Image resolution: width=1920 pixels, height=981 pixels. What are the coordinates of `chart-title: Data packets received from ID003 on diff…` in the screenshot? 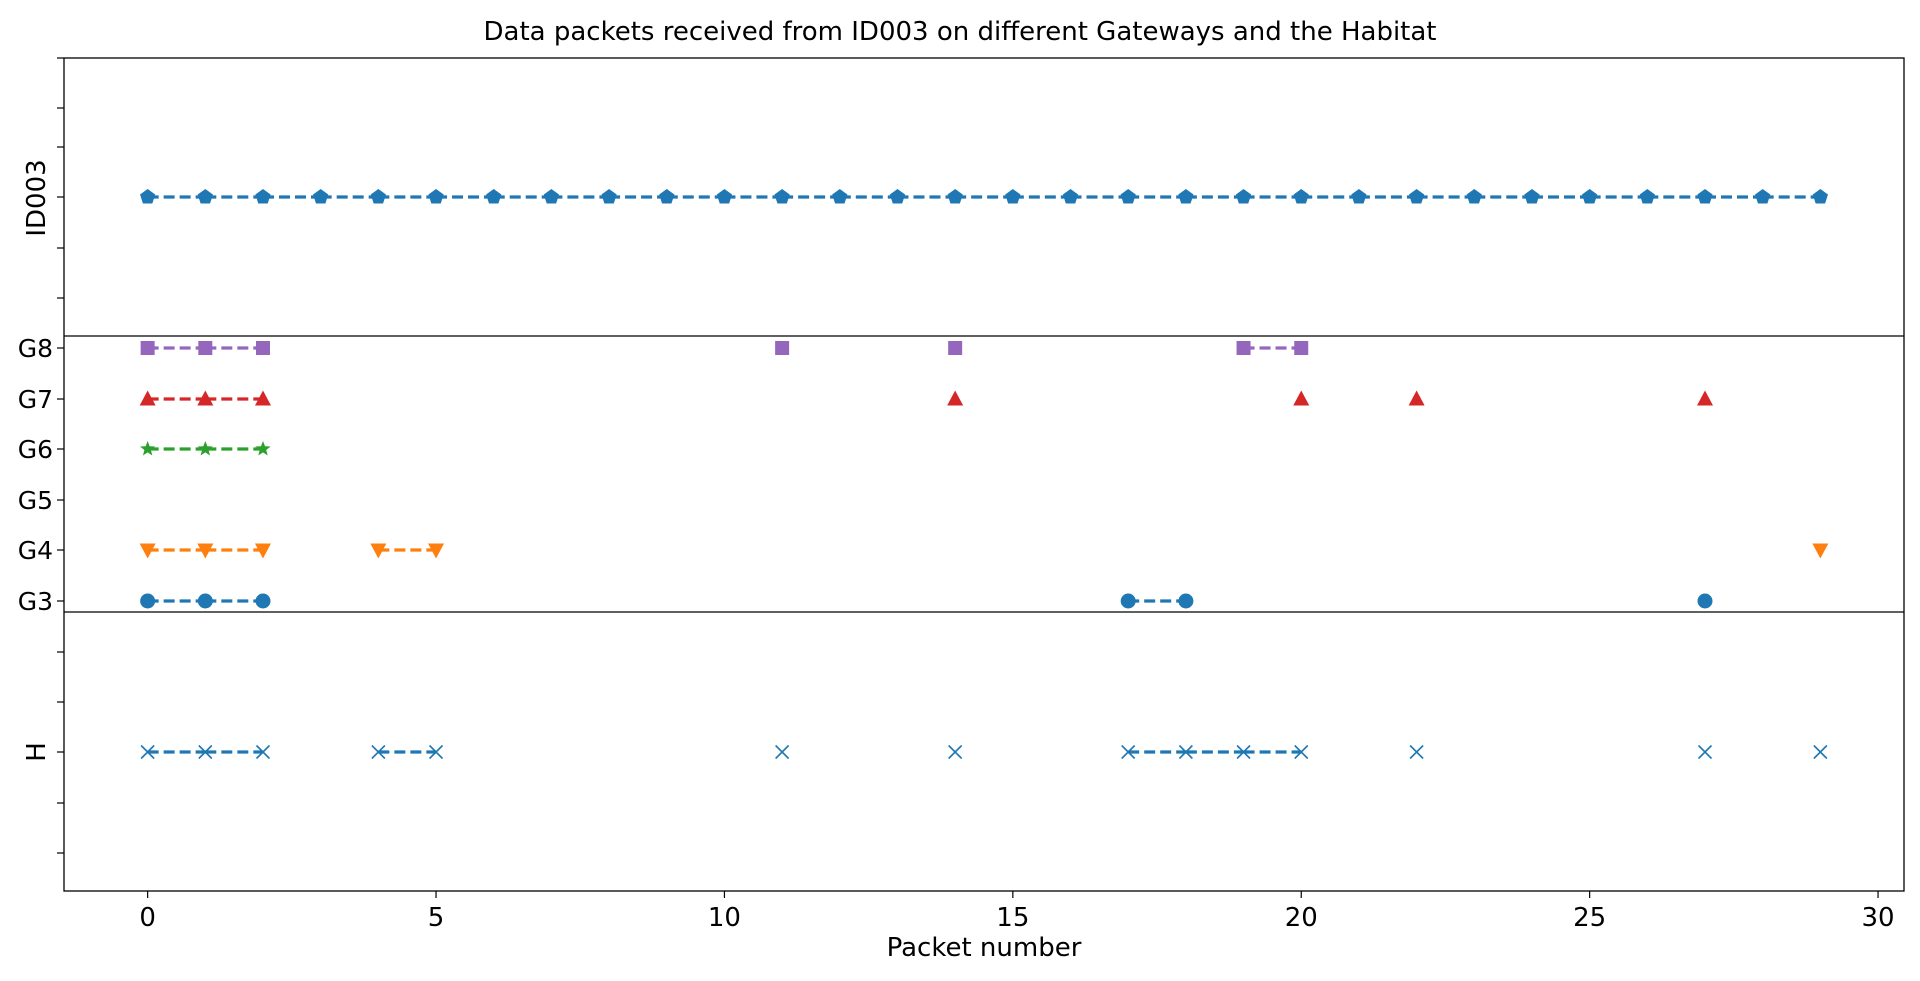 It's located at (960, 32).